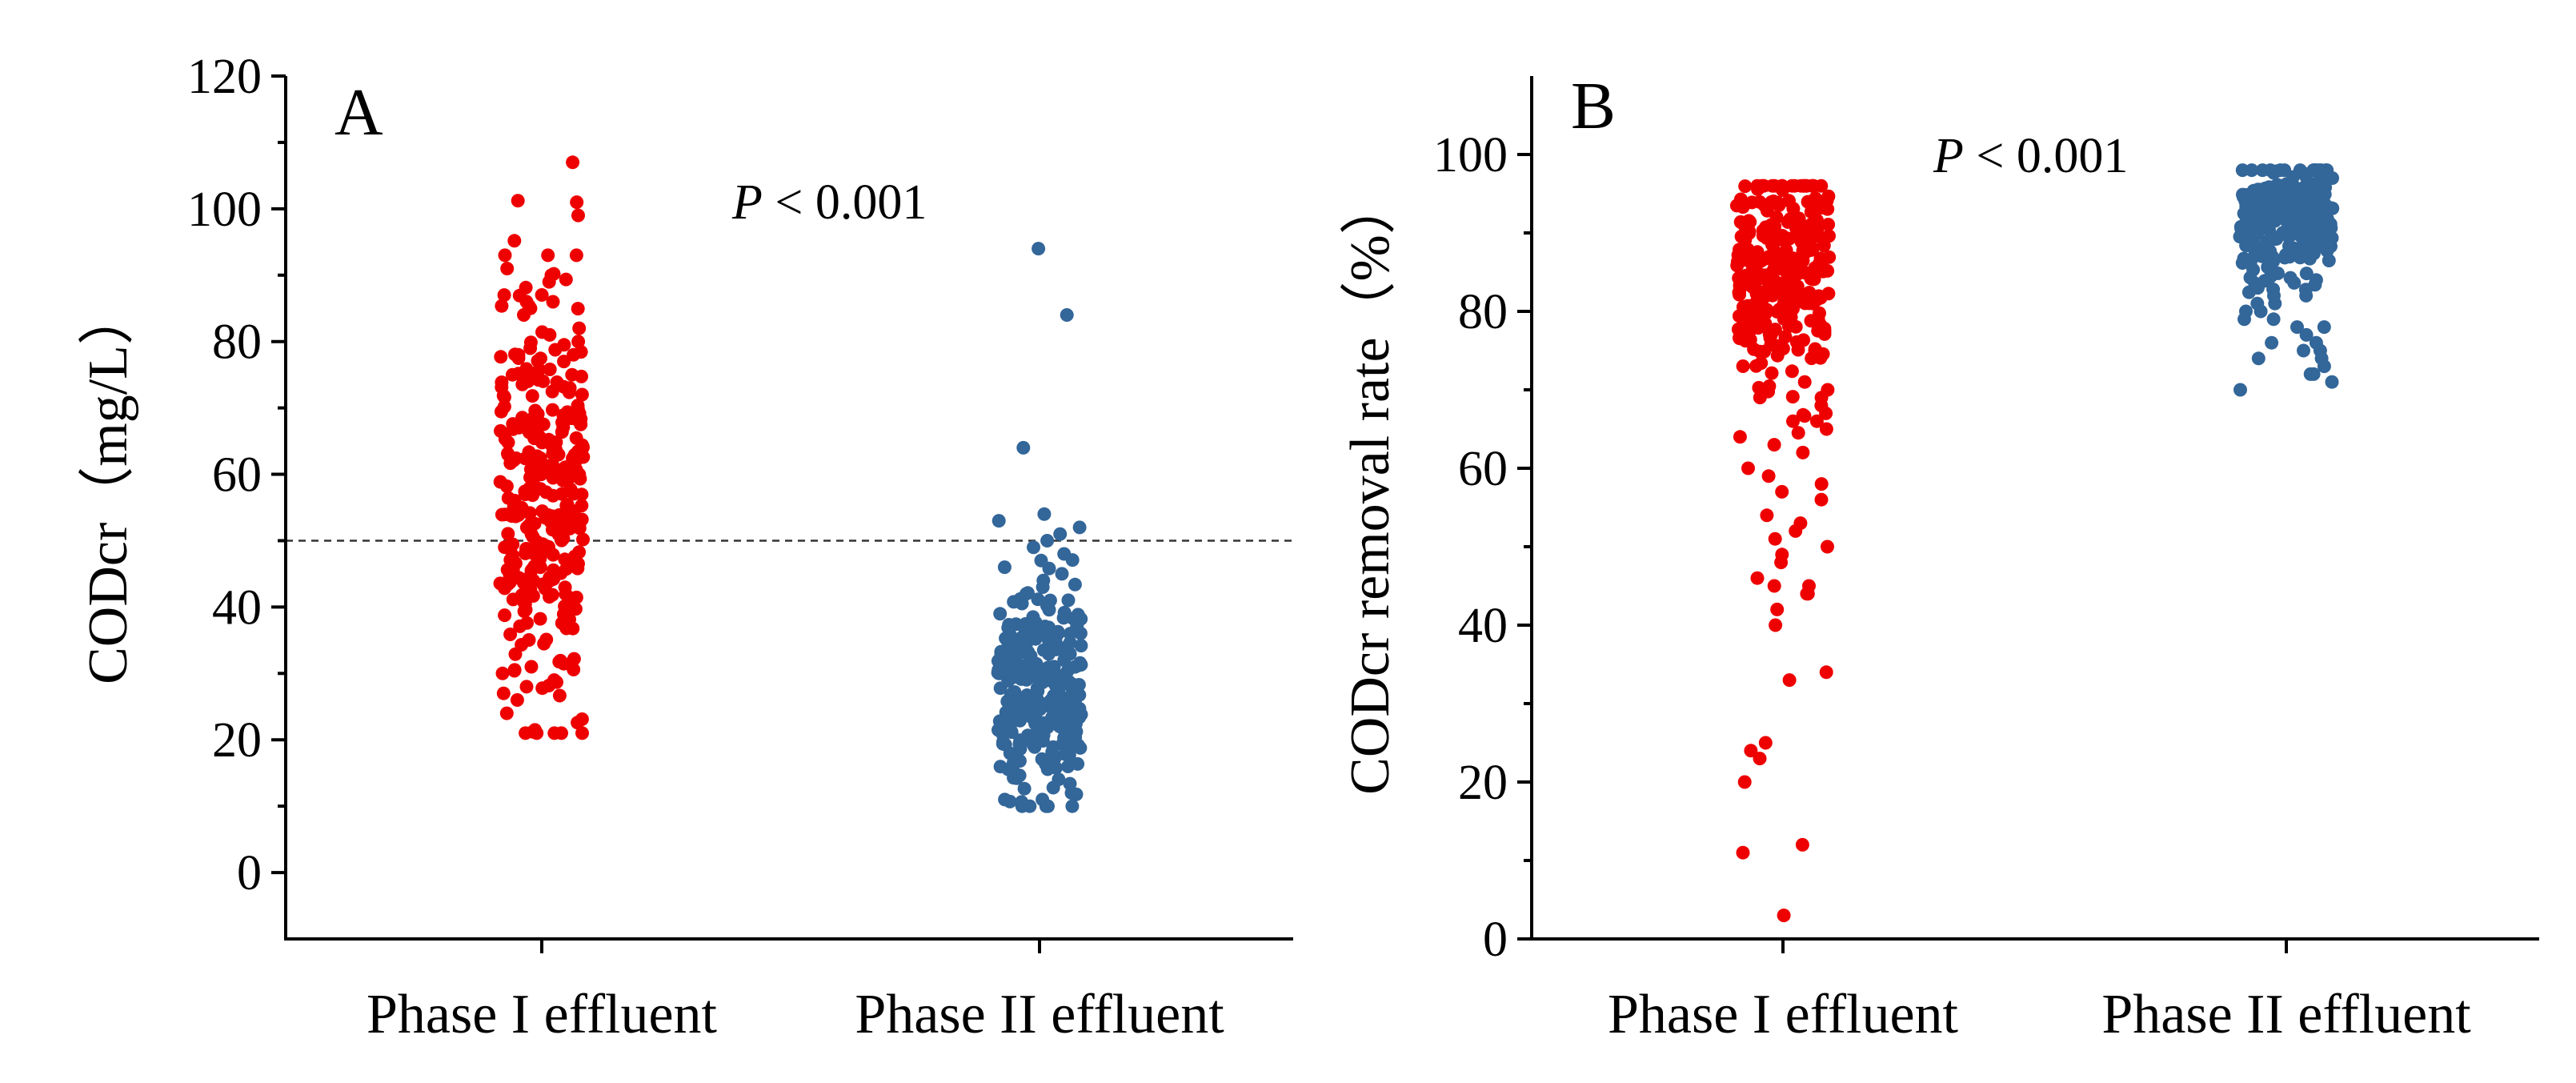  Describe the element at coordinates (1483, 626) in the screenshot. I see `y-tick-label: 40` at that location.